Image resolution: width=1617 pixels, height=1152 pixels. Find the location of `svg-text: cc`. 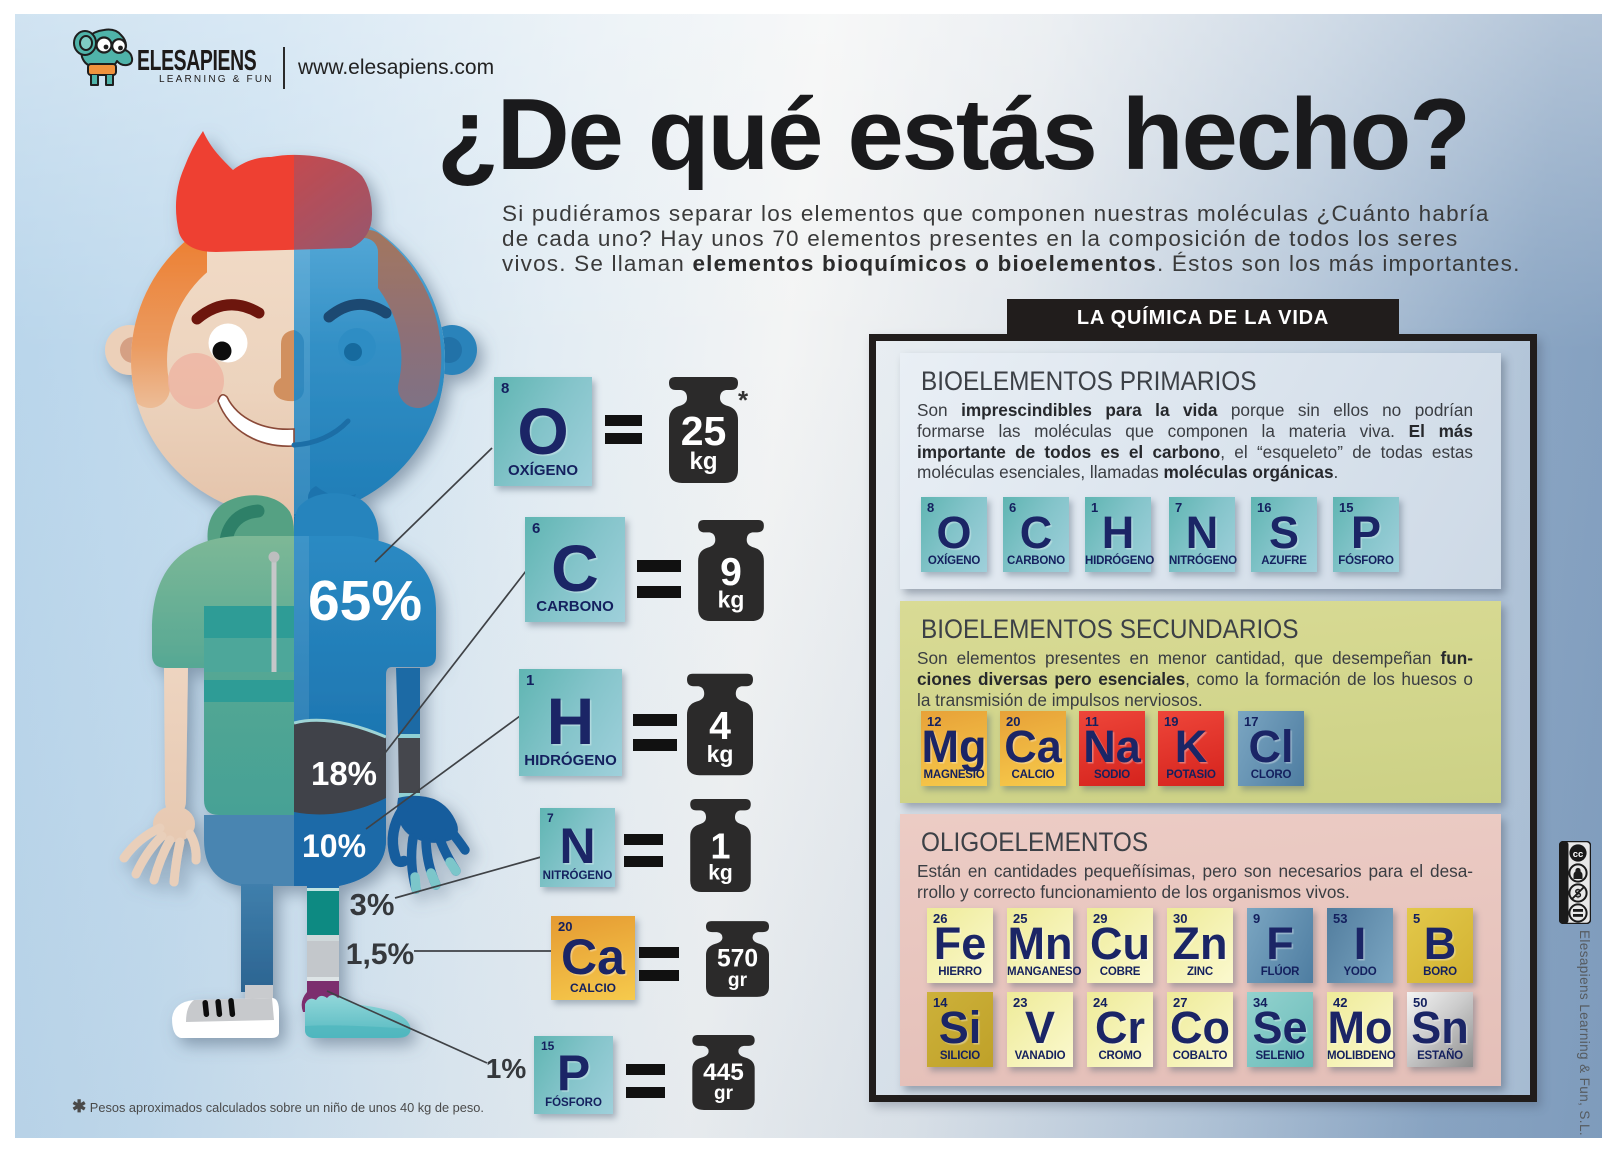

svg-text: cc is located at coordinates (1578, 854).